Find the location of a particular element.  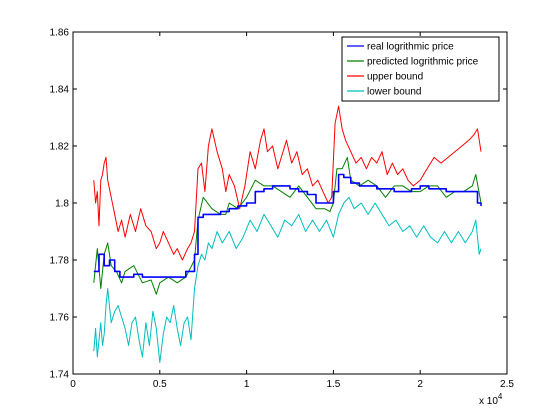

x-tick-label: 1.5 is located at coordinates (333, 384).